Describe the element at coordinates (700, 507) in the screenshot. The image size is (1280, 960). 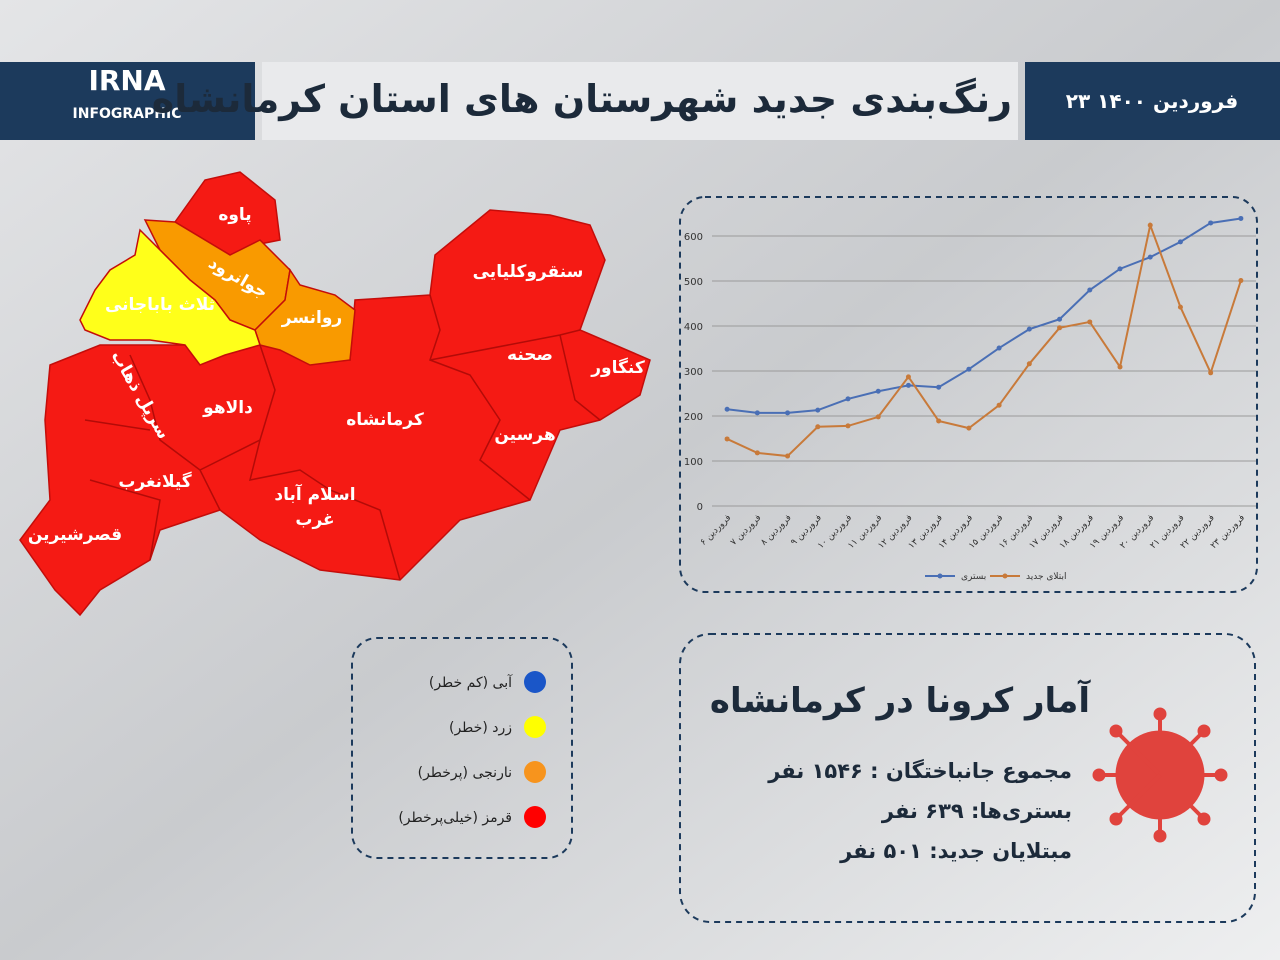
I see `y-tick-label: 0` at that location.